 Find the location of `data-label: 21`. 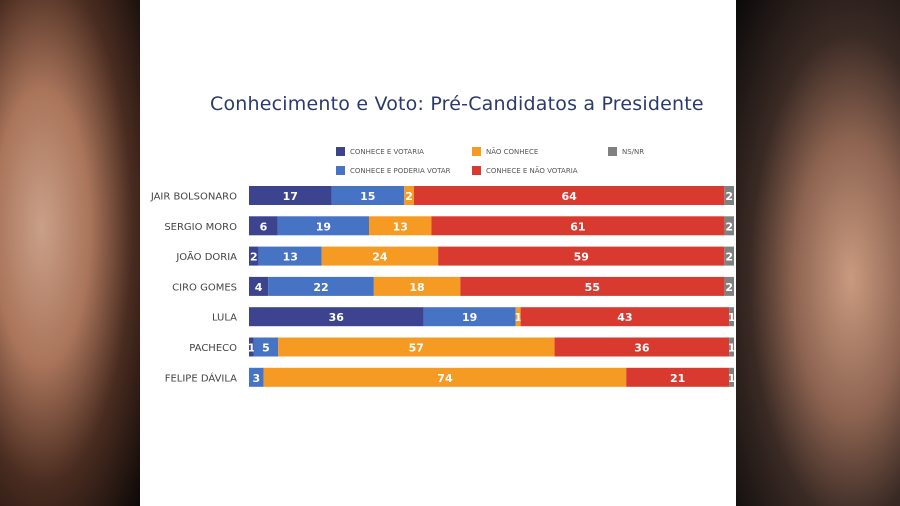

data-label: 21 is located at coordinates (677, 378).